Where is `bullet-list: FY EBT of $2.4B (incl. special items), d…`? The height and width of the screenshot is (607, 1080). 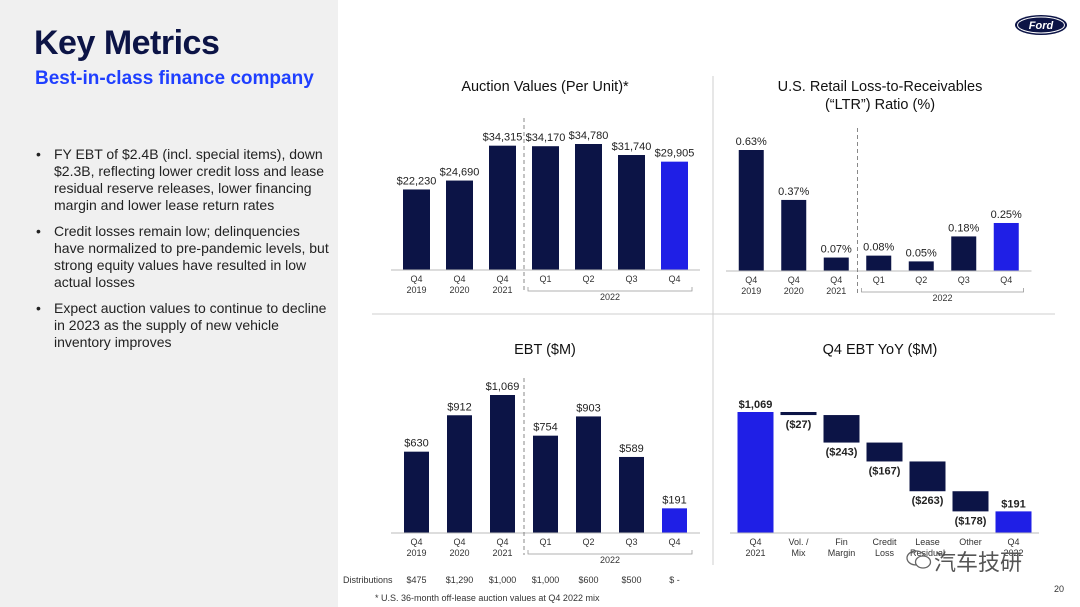 bullet-list: FY EBT of $2.4B (incl. special items), d… is located at coordinates (183, 253).